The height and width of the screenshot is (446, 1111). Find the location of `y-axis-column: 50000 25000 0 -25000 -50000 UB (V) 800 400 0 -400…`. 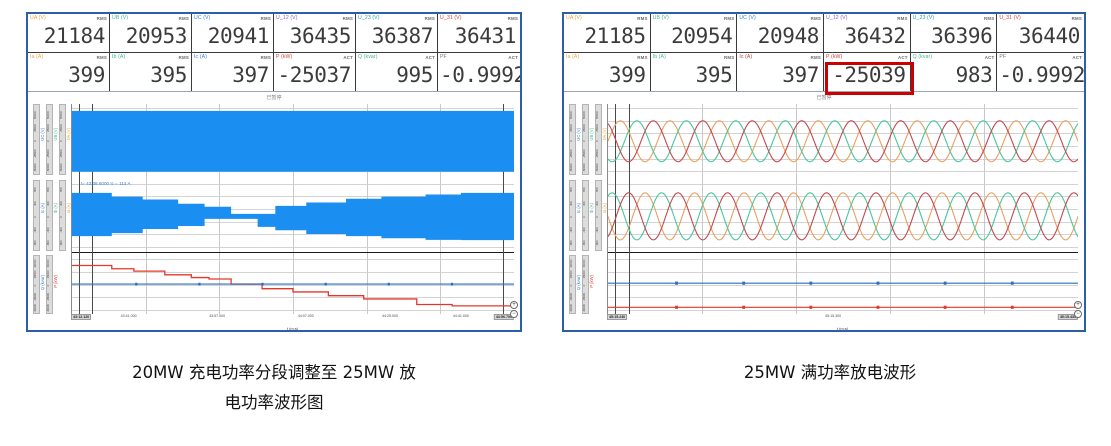

y-axis-column: 50000 25000 0 -25000 -50000 UB (V) 800 400 0 -400… is located at coordinates (587, 209).